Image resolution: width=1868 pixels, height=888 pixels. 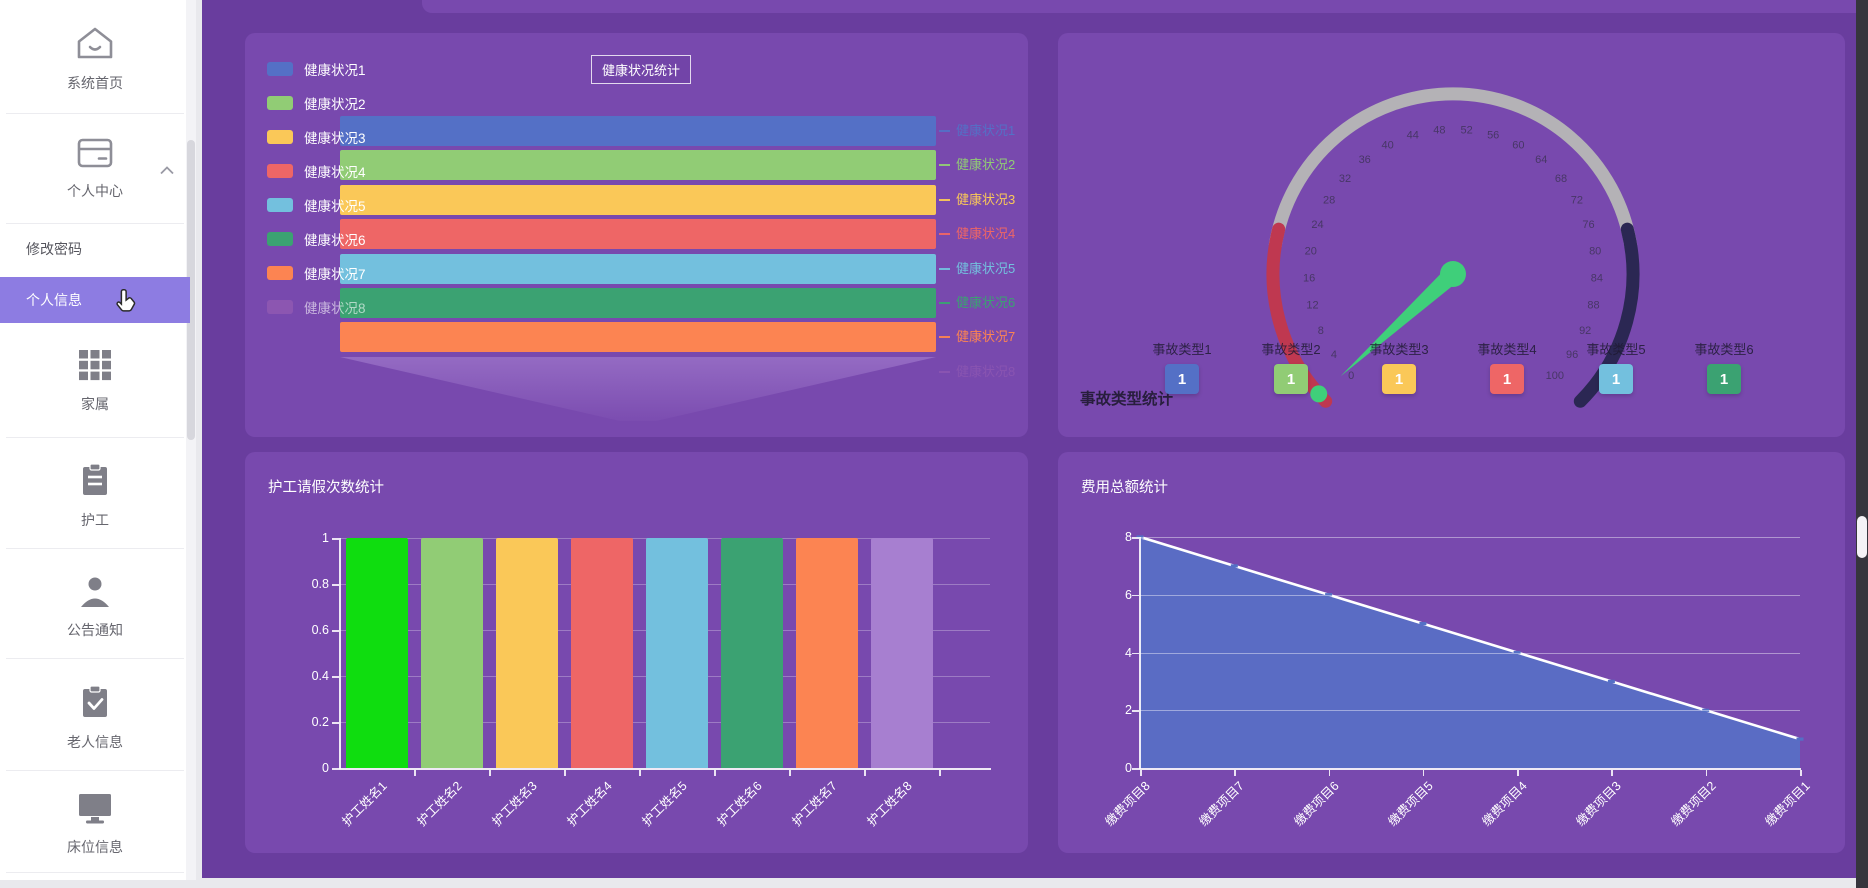 What do you see at coordinates (986, 371) in the screenshot?
I see `axis-label: 健康状况8` at bounding box center [986, 371].